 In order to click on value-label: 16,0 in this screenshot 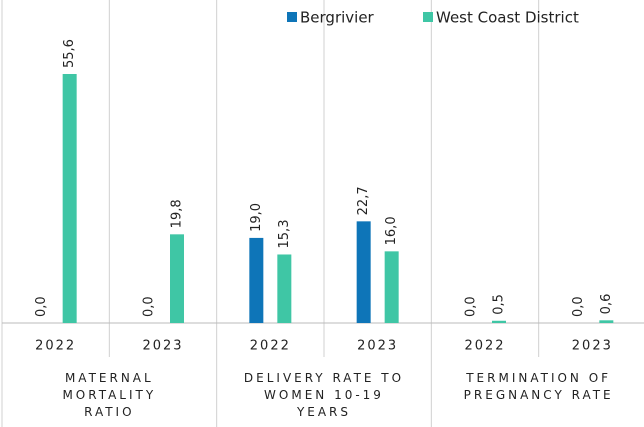, I will do `click(391, 230)`.